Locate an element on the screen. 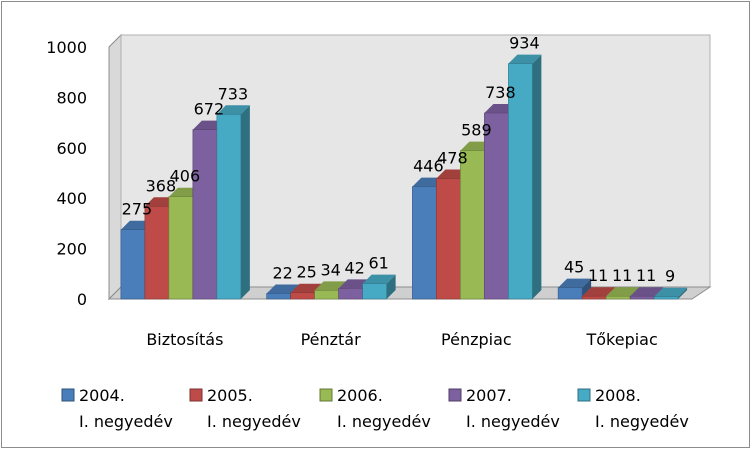  legend-item: 2008. I. negyedév is located at coordinates (633, 408).